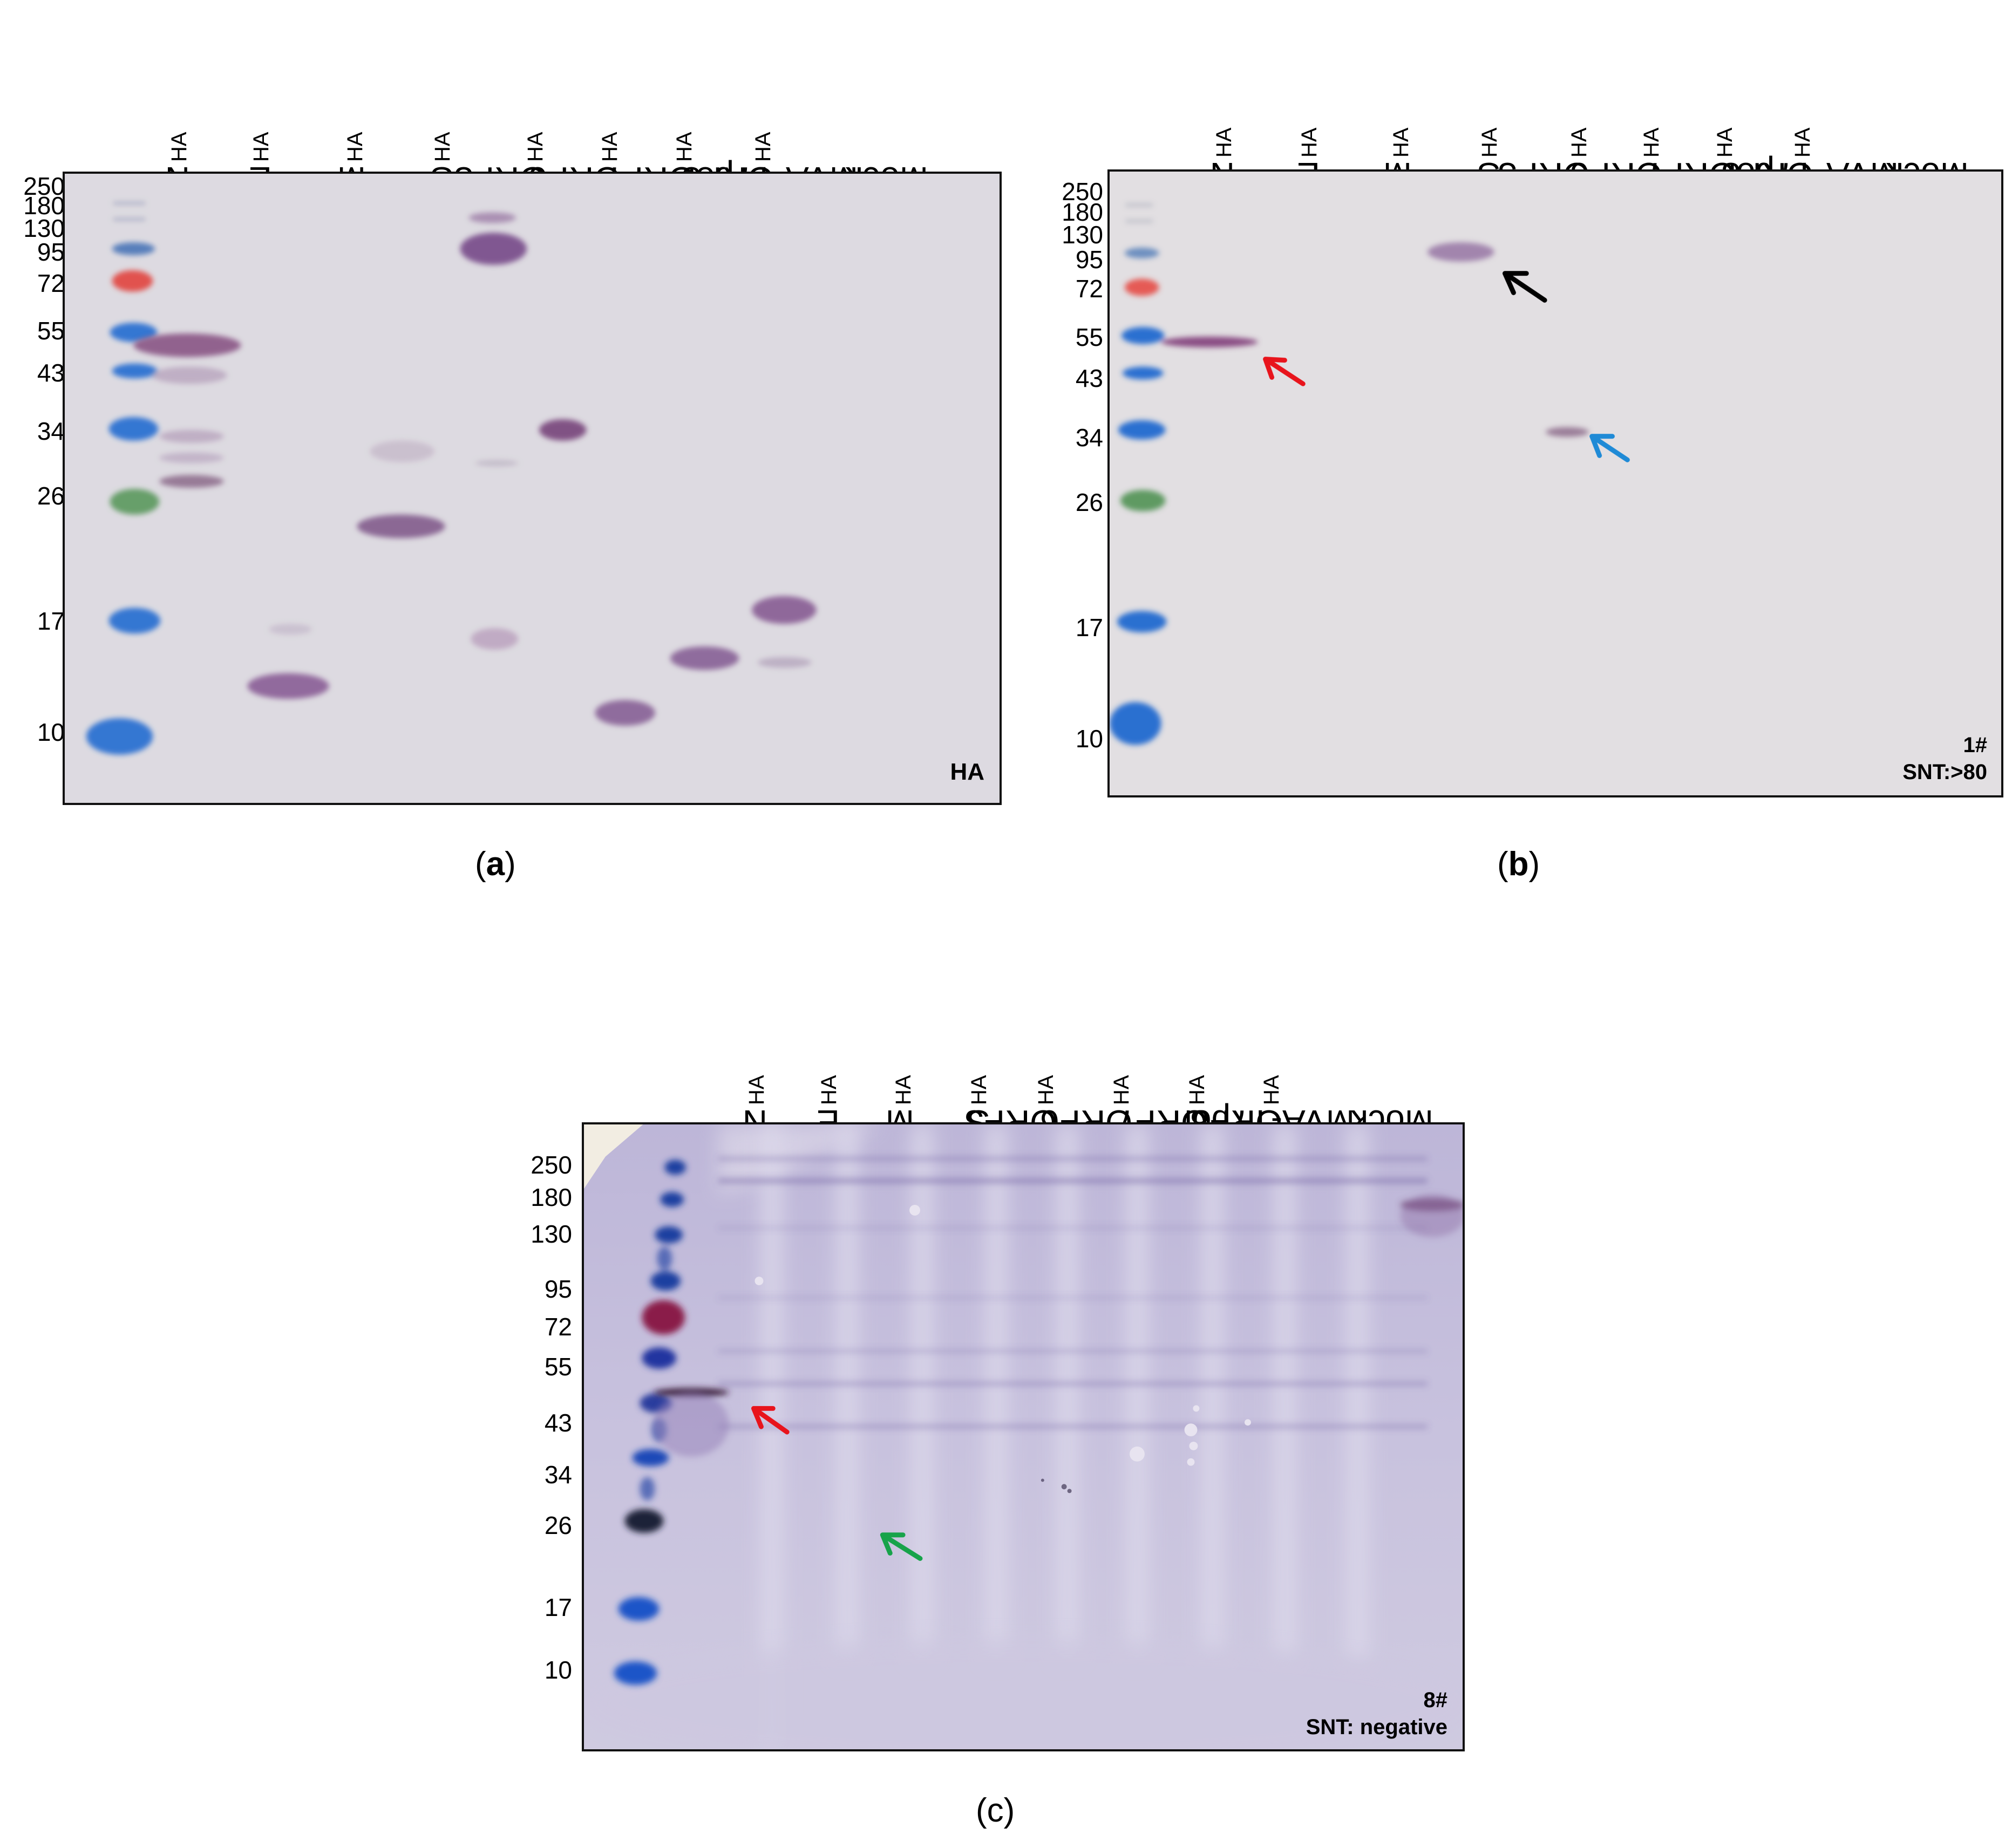  What do you see at coordinates (1435, 1700) in the screenshot?
I see `serum-id: 8#` at bounding box center [1435, 1700].